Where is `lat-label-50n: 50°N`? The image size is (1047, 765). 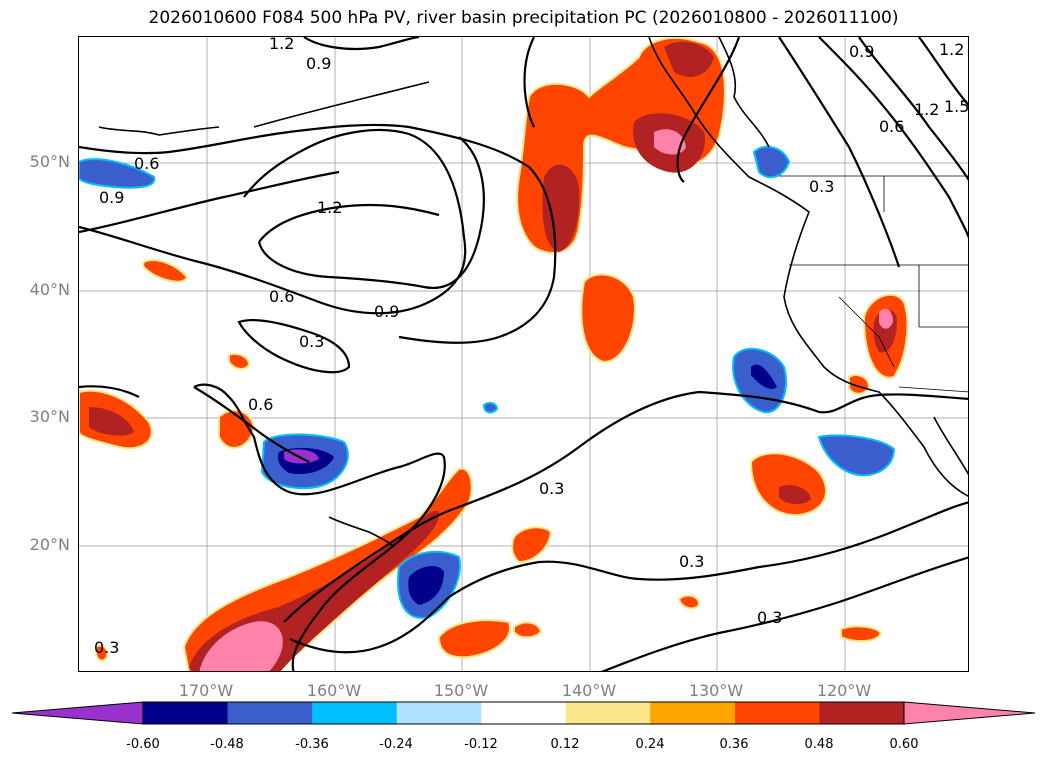 lat-label-50n: 50°N is located at coordinates (49, 161).